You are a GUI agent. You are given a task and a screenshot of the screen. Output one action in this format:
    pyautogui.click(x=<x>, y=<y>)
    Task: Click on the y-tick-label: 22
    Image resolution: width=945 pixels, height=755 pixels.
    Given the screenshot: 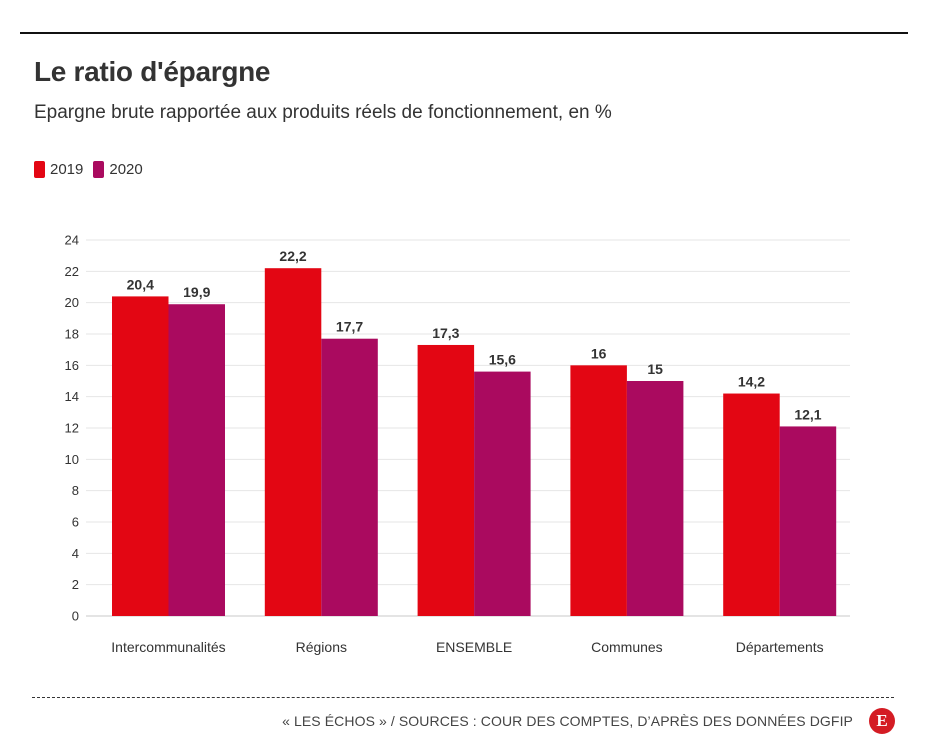 What is the action you would take?
    pyautogui.click(x=72, y=271)
    